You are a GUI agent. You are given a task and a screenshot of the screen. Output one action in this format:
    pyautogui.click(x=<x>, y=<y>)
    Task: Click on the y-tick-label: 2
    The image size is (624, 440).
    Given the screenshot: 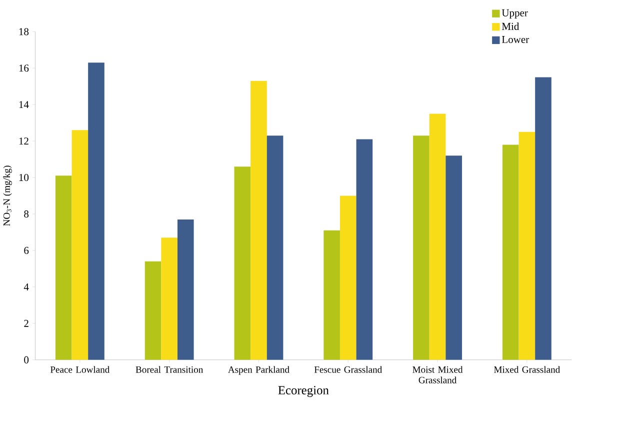 What is the action you would take?
    pyautogui.click(x=26, y=323)
    